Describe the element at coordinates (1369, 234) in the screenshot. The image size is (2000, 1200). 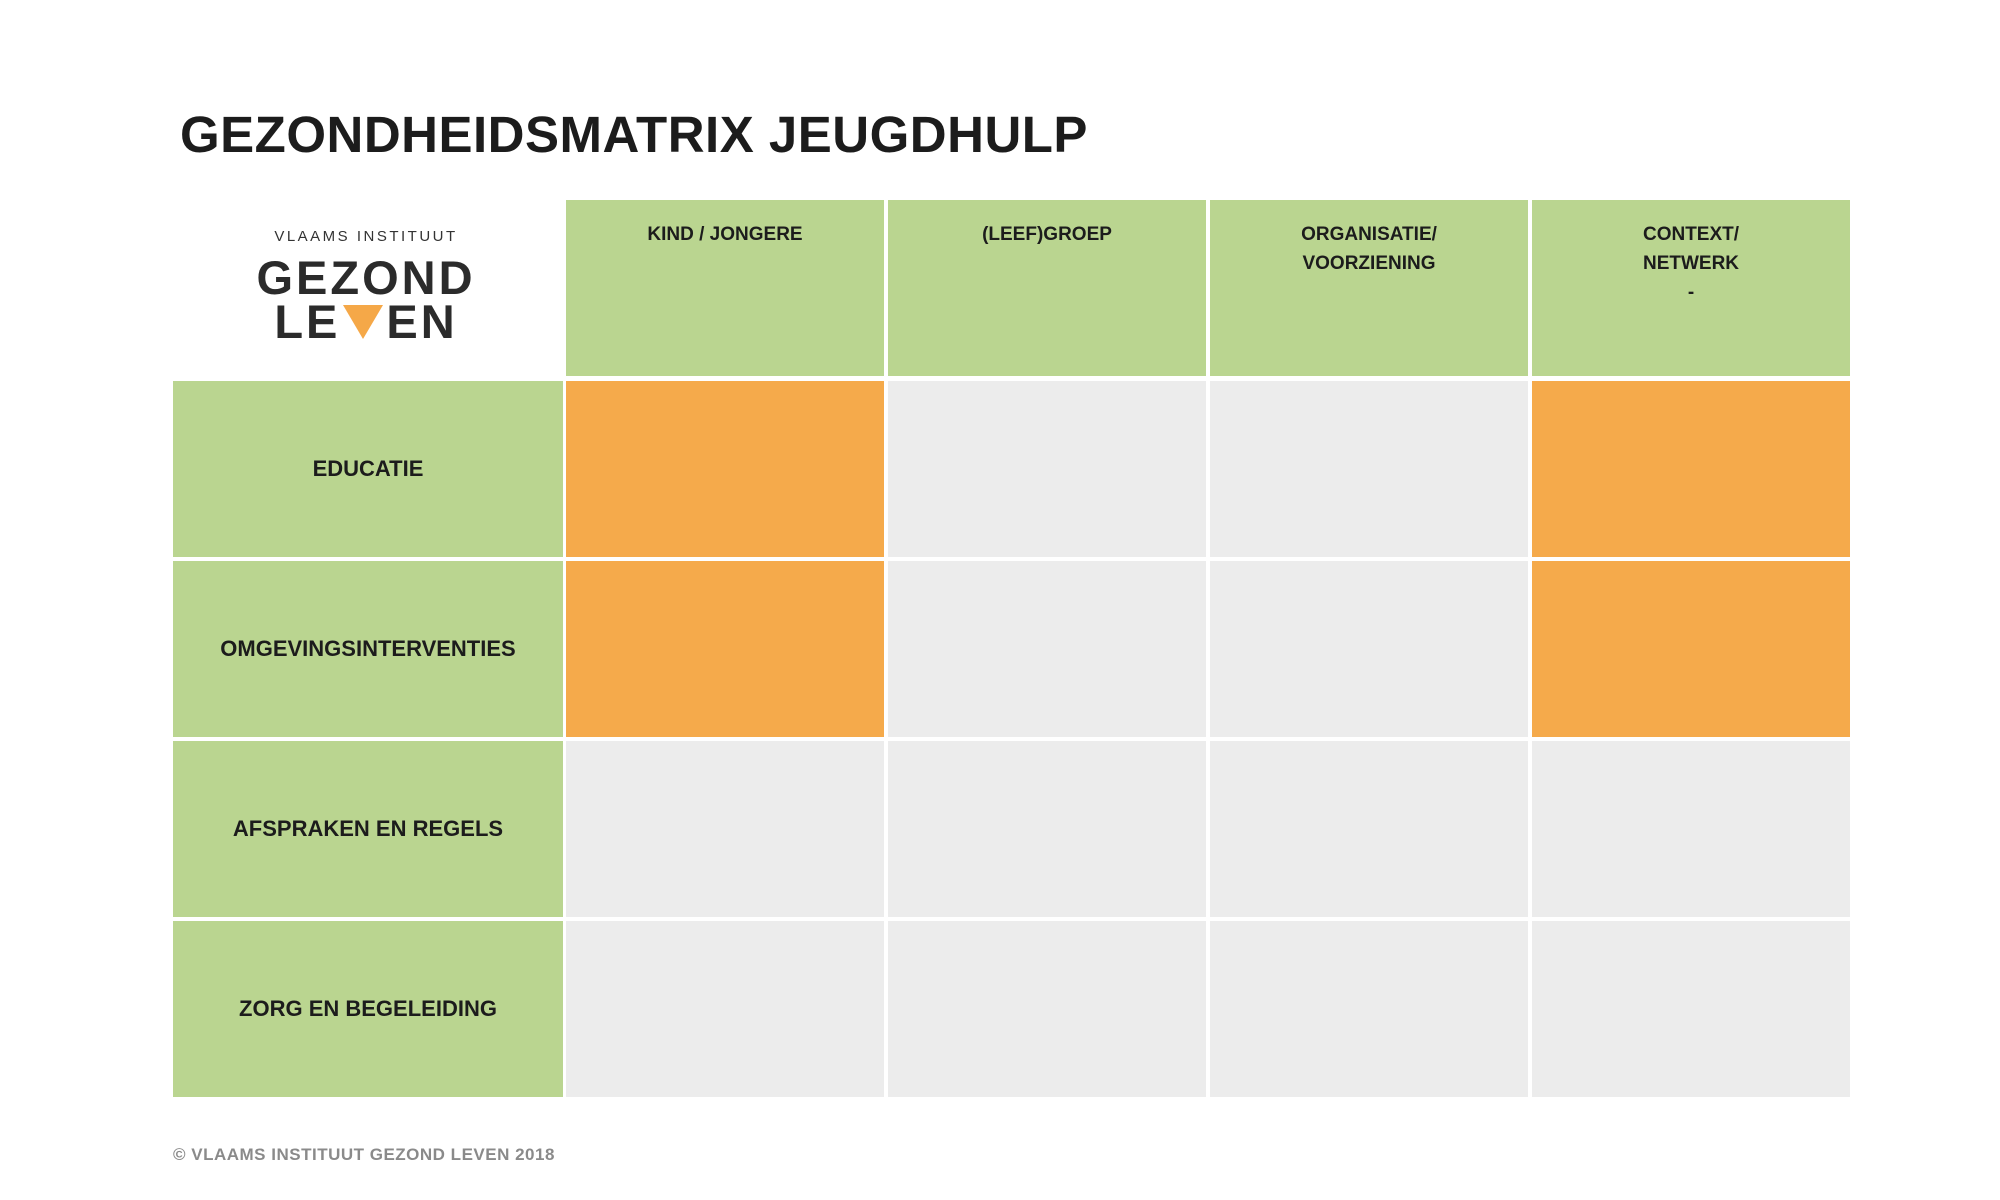
I see `column-header-line: ORGANISATIE/` at that location.